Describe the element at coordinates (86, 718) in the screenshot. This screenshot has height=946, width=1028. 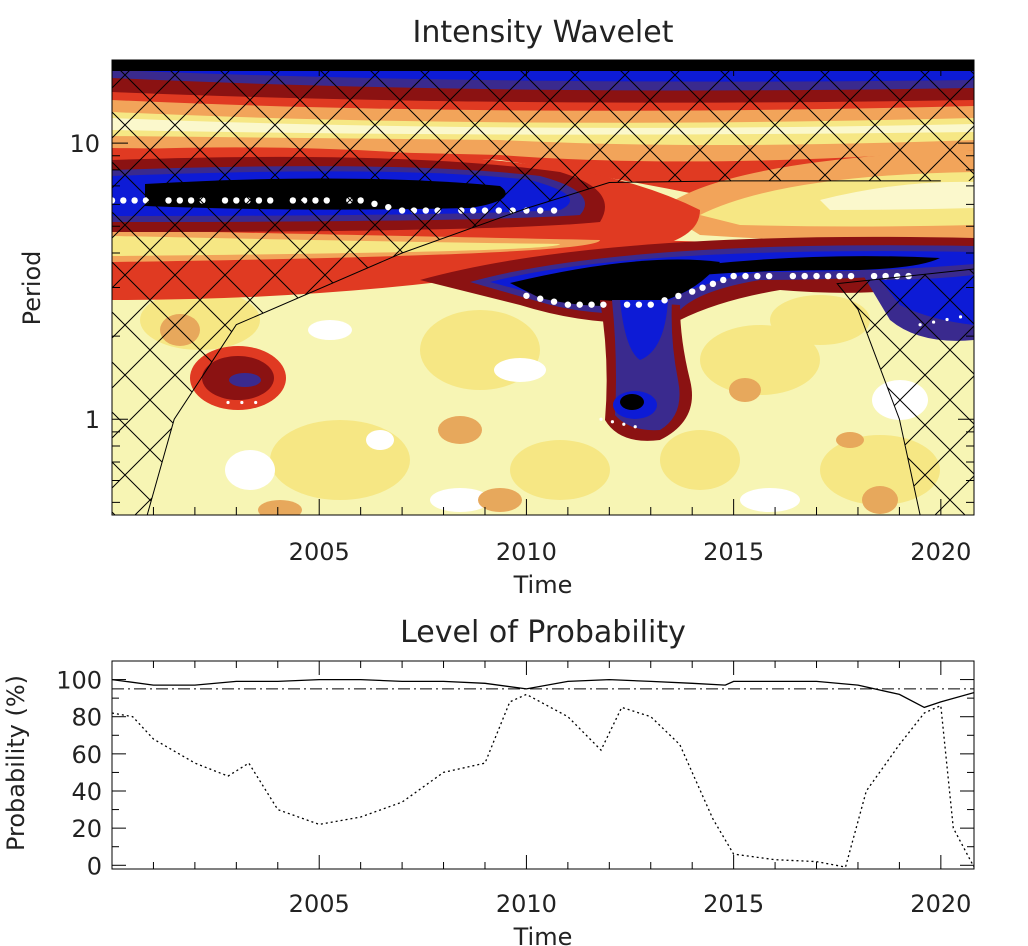
I see `y-tick-label: 80` at that location.